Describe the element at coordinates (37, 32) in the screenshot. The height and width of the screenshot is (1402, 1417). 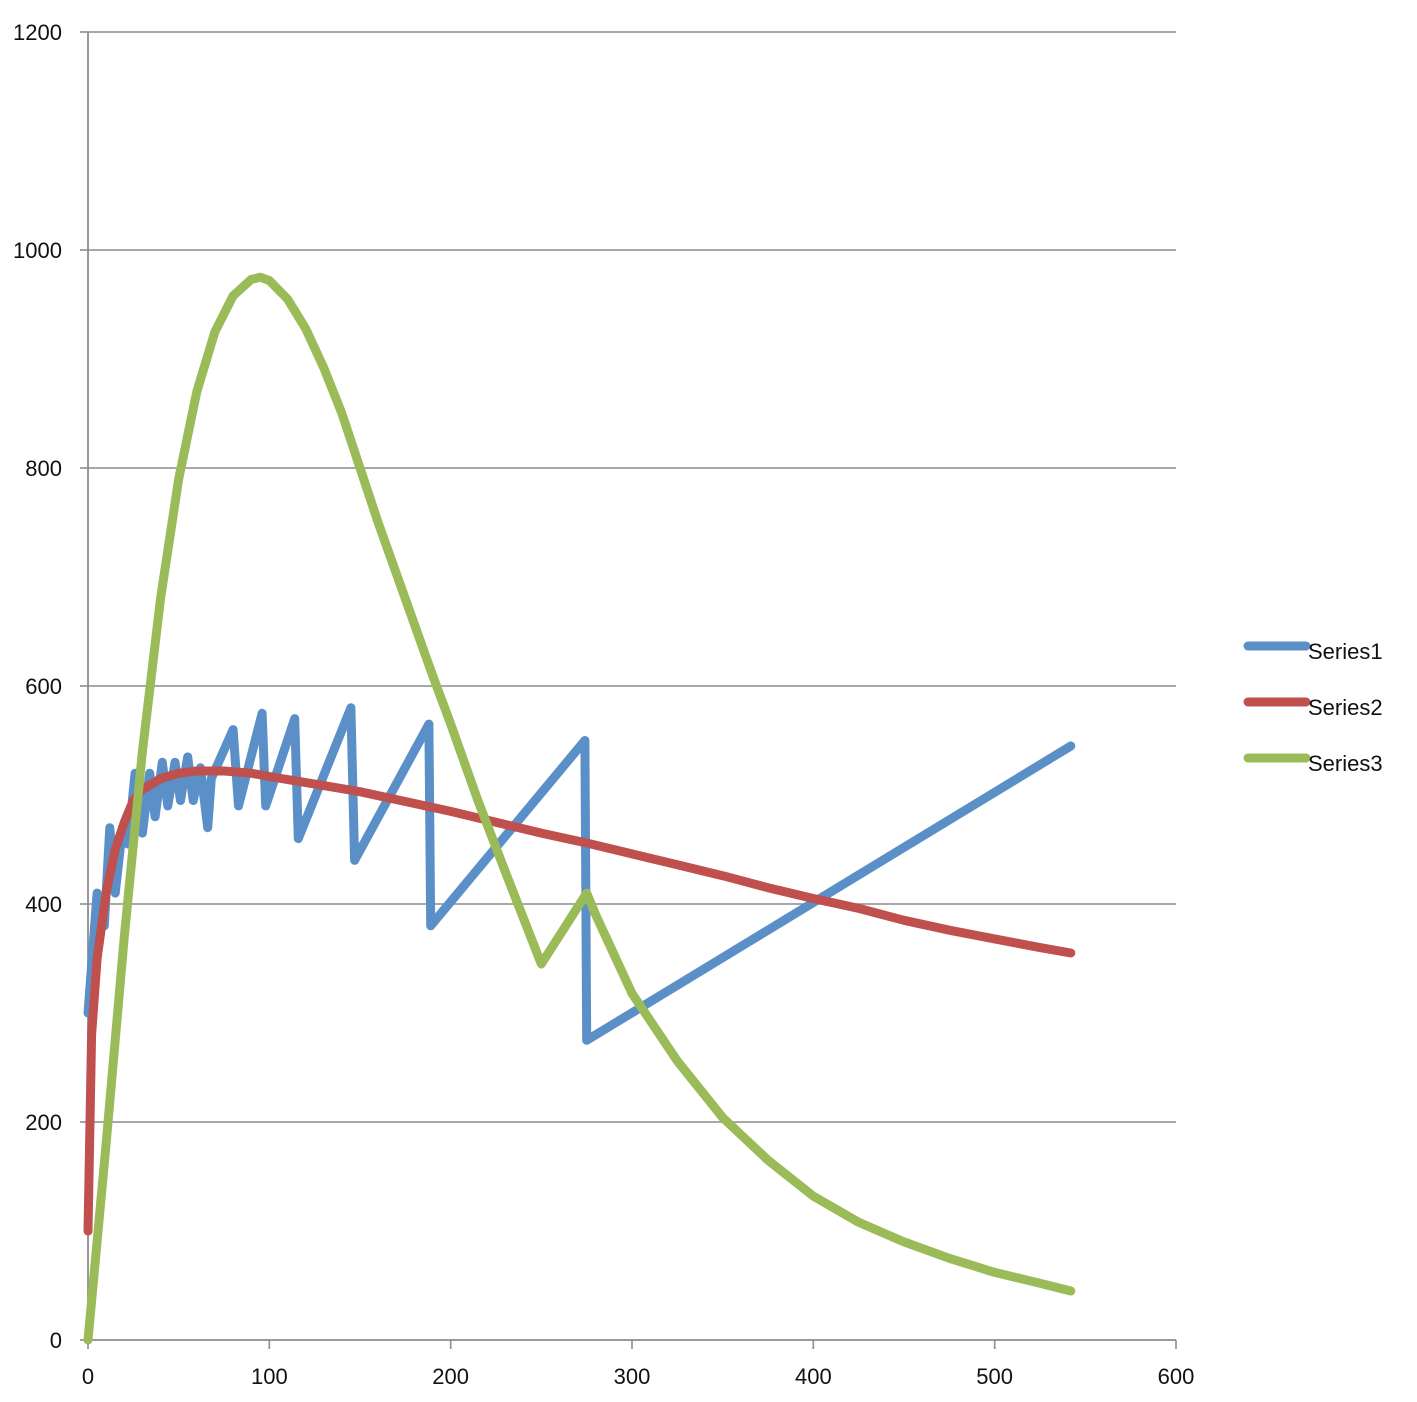
I see `y-tick-label: 1200` at that location.